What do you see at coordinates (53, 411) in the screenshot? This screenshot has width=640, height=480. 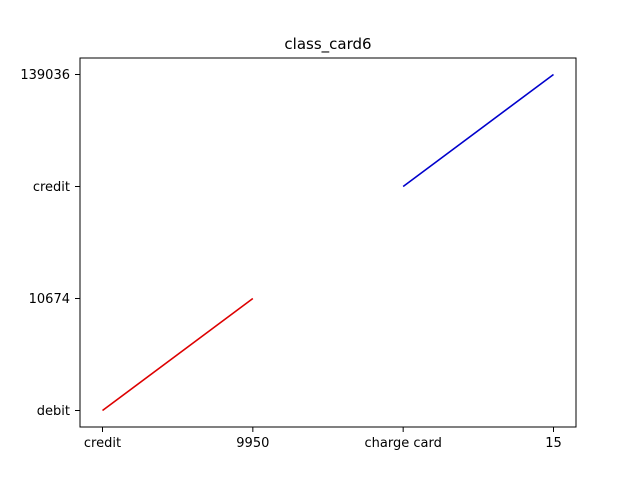 I see `y-tick-label-debit: debit` at bounding box center [53, 411].